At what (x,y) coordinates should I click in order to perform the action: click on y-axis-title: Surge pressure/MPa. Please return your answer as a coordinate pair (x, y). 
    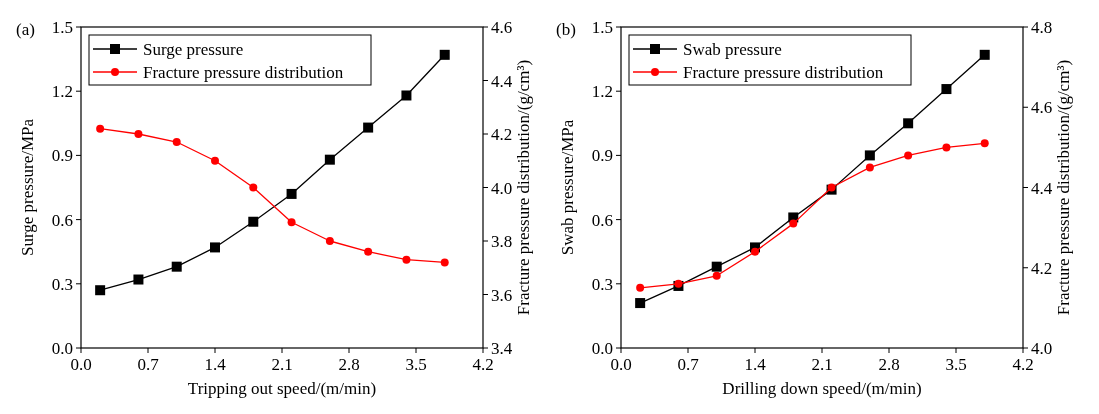
    Looking at the image, I should click on (27, 187).